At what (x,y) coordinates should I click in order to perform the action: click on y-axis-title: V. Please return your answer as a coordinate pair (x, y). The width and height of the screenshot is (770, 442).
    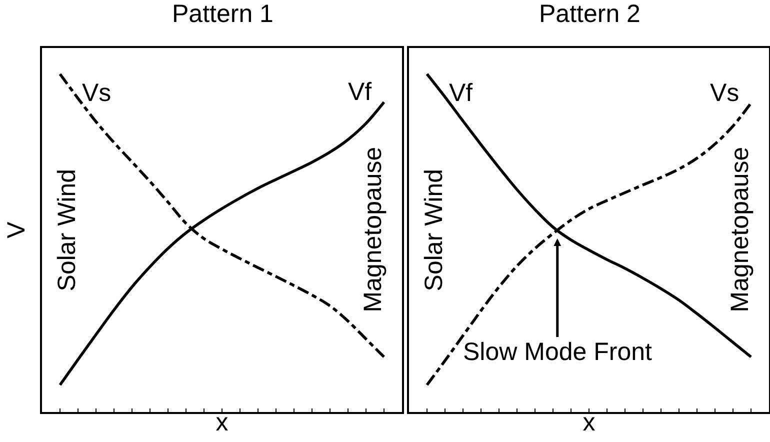
    Looking at the image, I should click on (16, 229).